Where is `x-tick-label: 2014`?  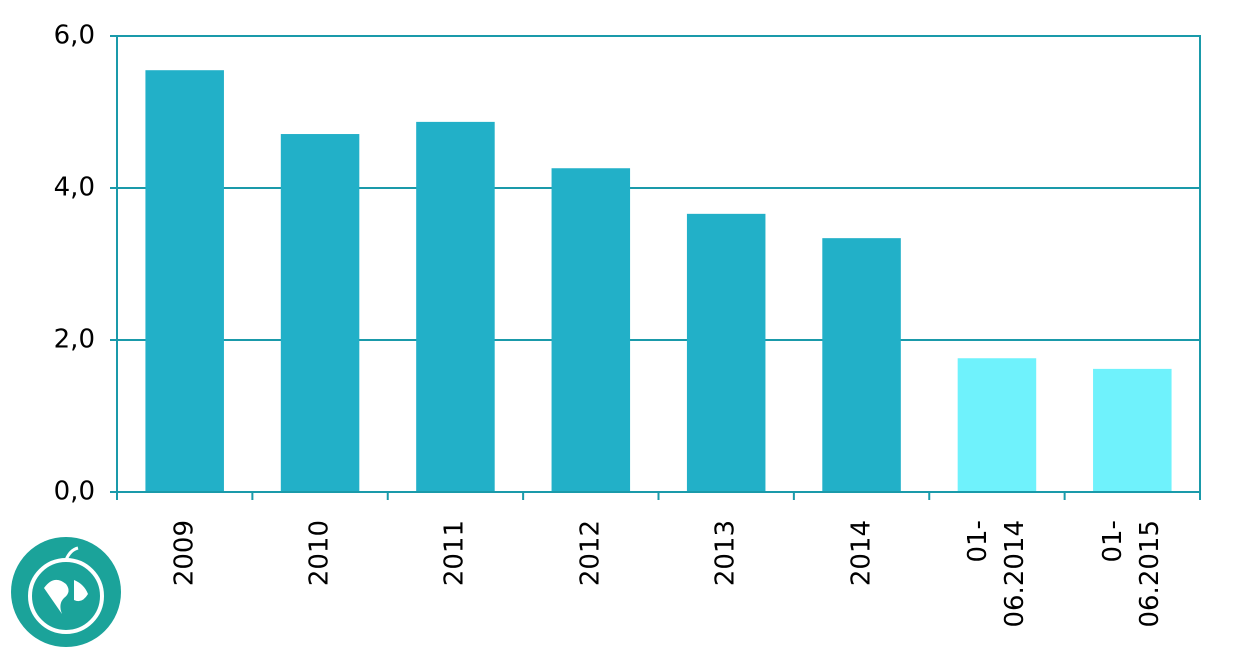
x-tick-label: 2014 is located at coordinates (861, 553).